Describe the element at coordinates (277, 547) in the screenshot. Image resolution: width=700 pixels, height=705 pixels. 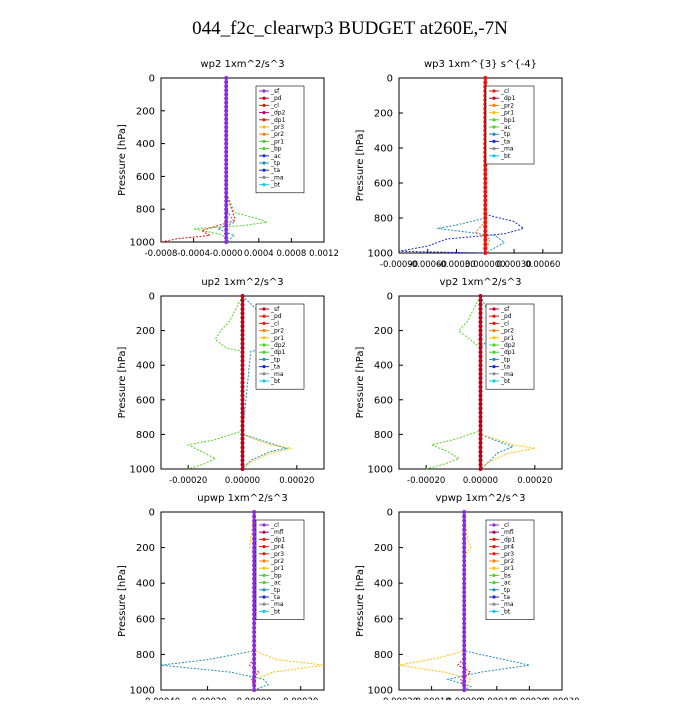
I see `legend-entry: _pr4` at that location.